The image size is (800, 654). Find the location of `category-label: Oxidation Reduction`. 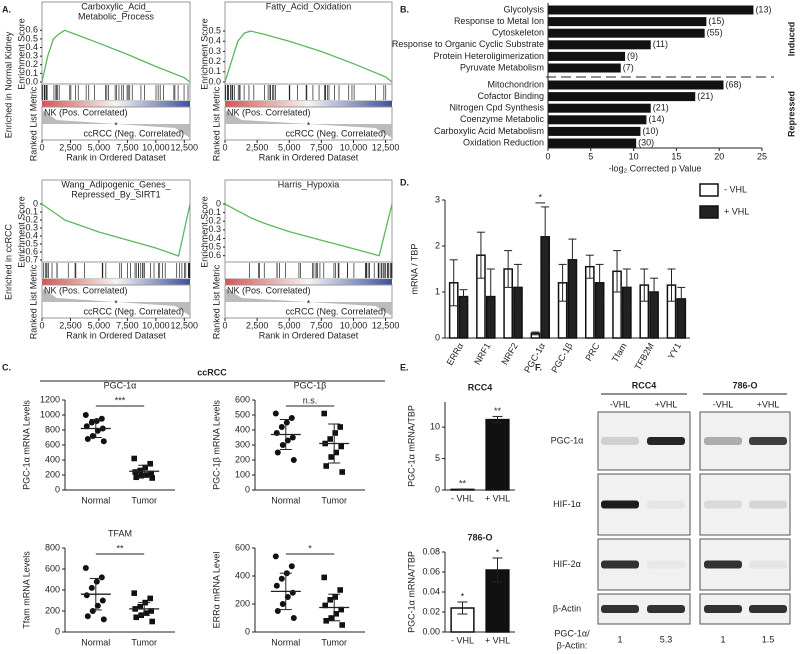

category-label: Oxidation Reduction is located at coordinates (503, 142).